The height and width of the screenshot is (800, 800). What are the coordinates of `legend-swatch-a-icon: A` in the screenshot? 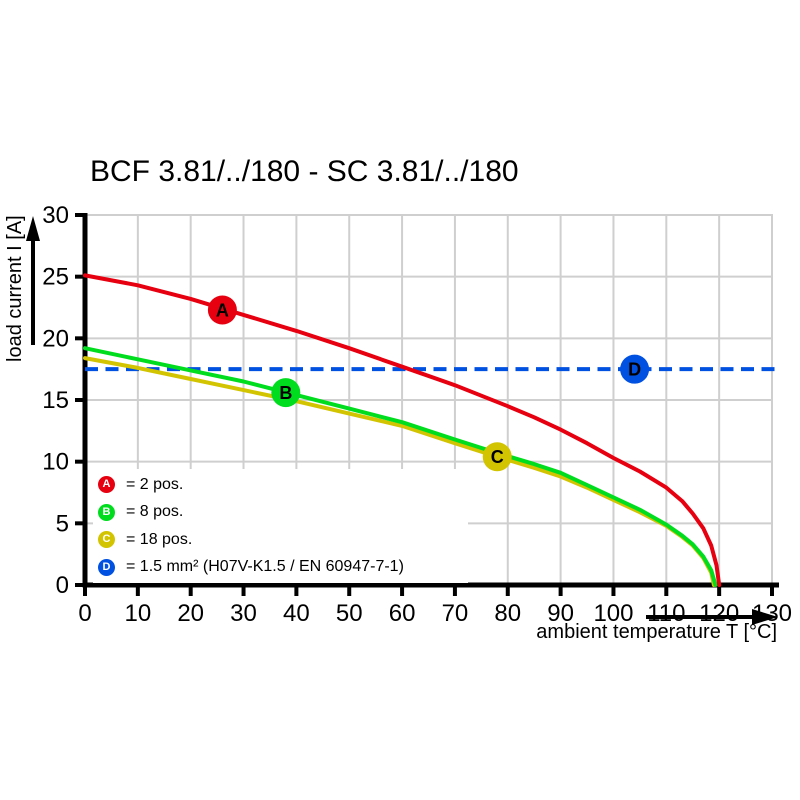 It's located at (106, 485).